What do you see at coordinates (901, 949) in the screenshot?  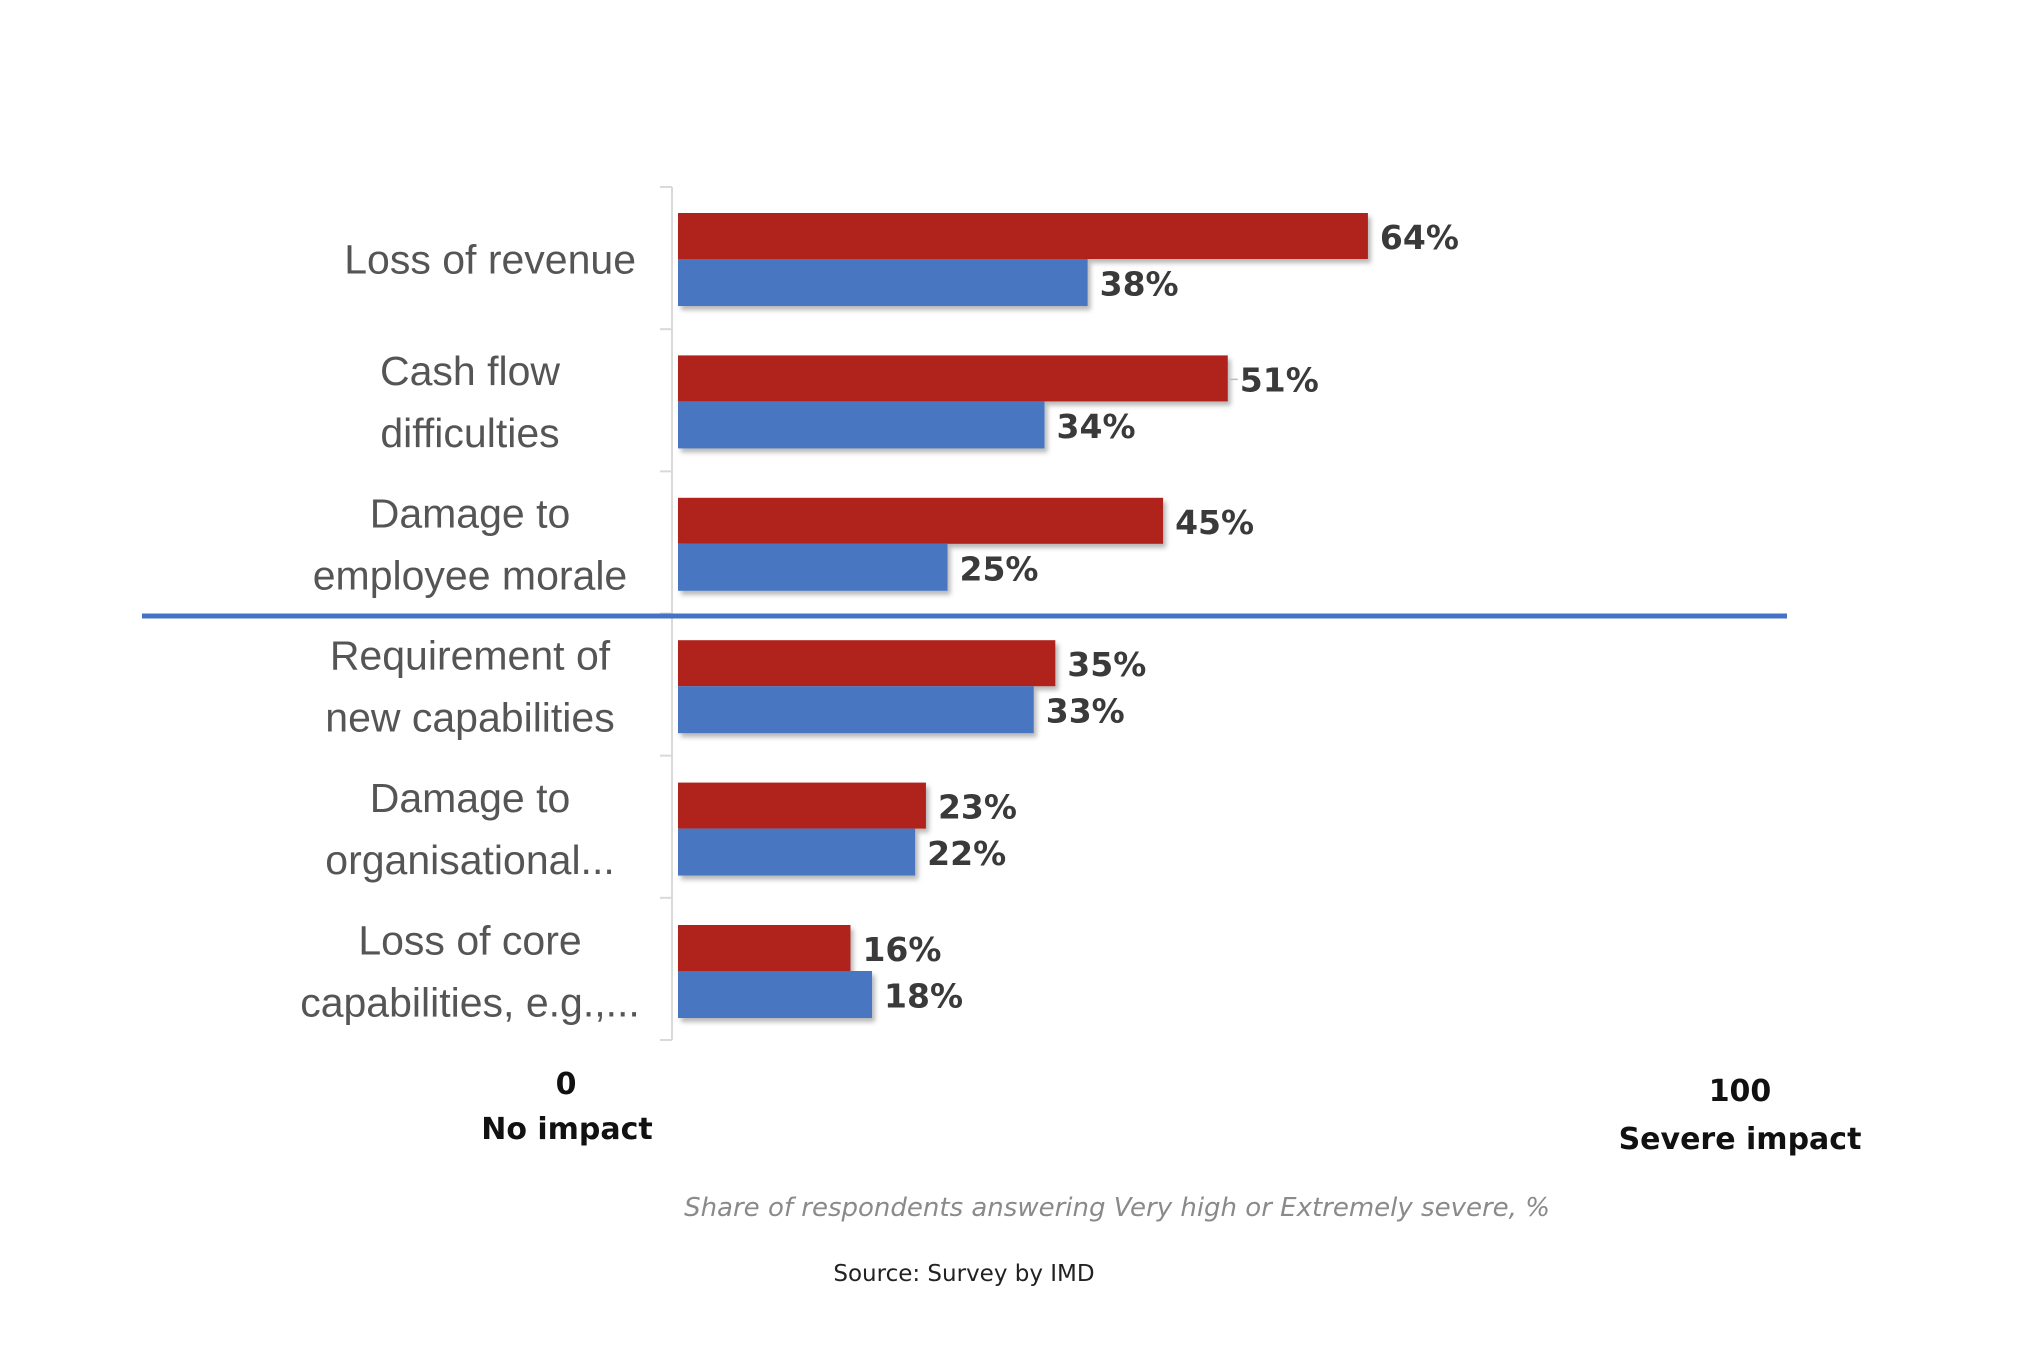 I see `value-label-red-5: 16%` at bounding box center [901, 949].